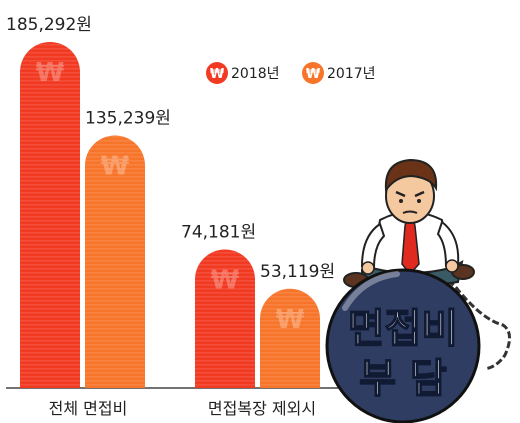 This screenshot has width=520, height=423. I want to click on bar-won-icon-2017년-1: ₩, so click(290, 320).